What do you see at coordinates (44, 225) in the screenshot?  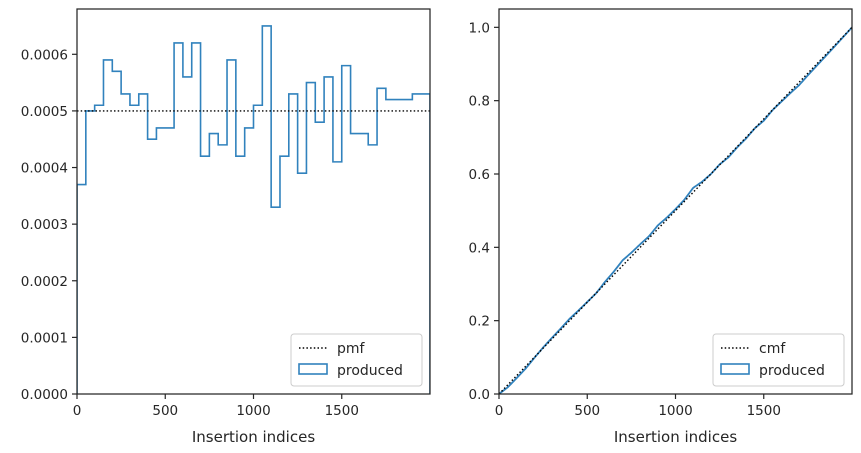 I see `y-tick-label: 0.0003` at bounding box center [44, 225].